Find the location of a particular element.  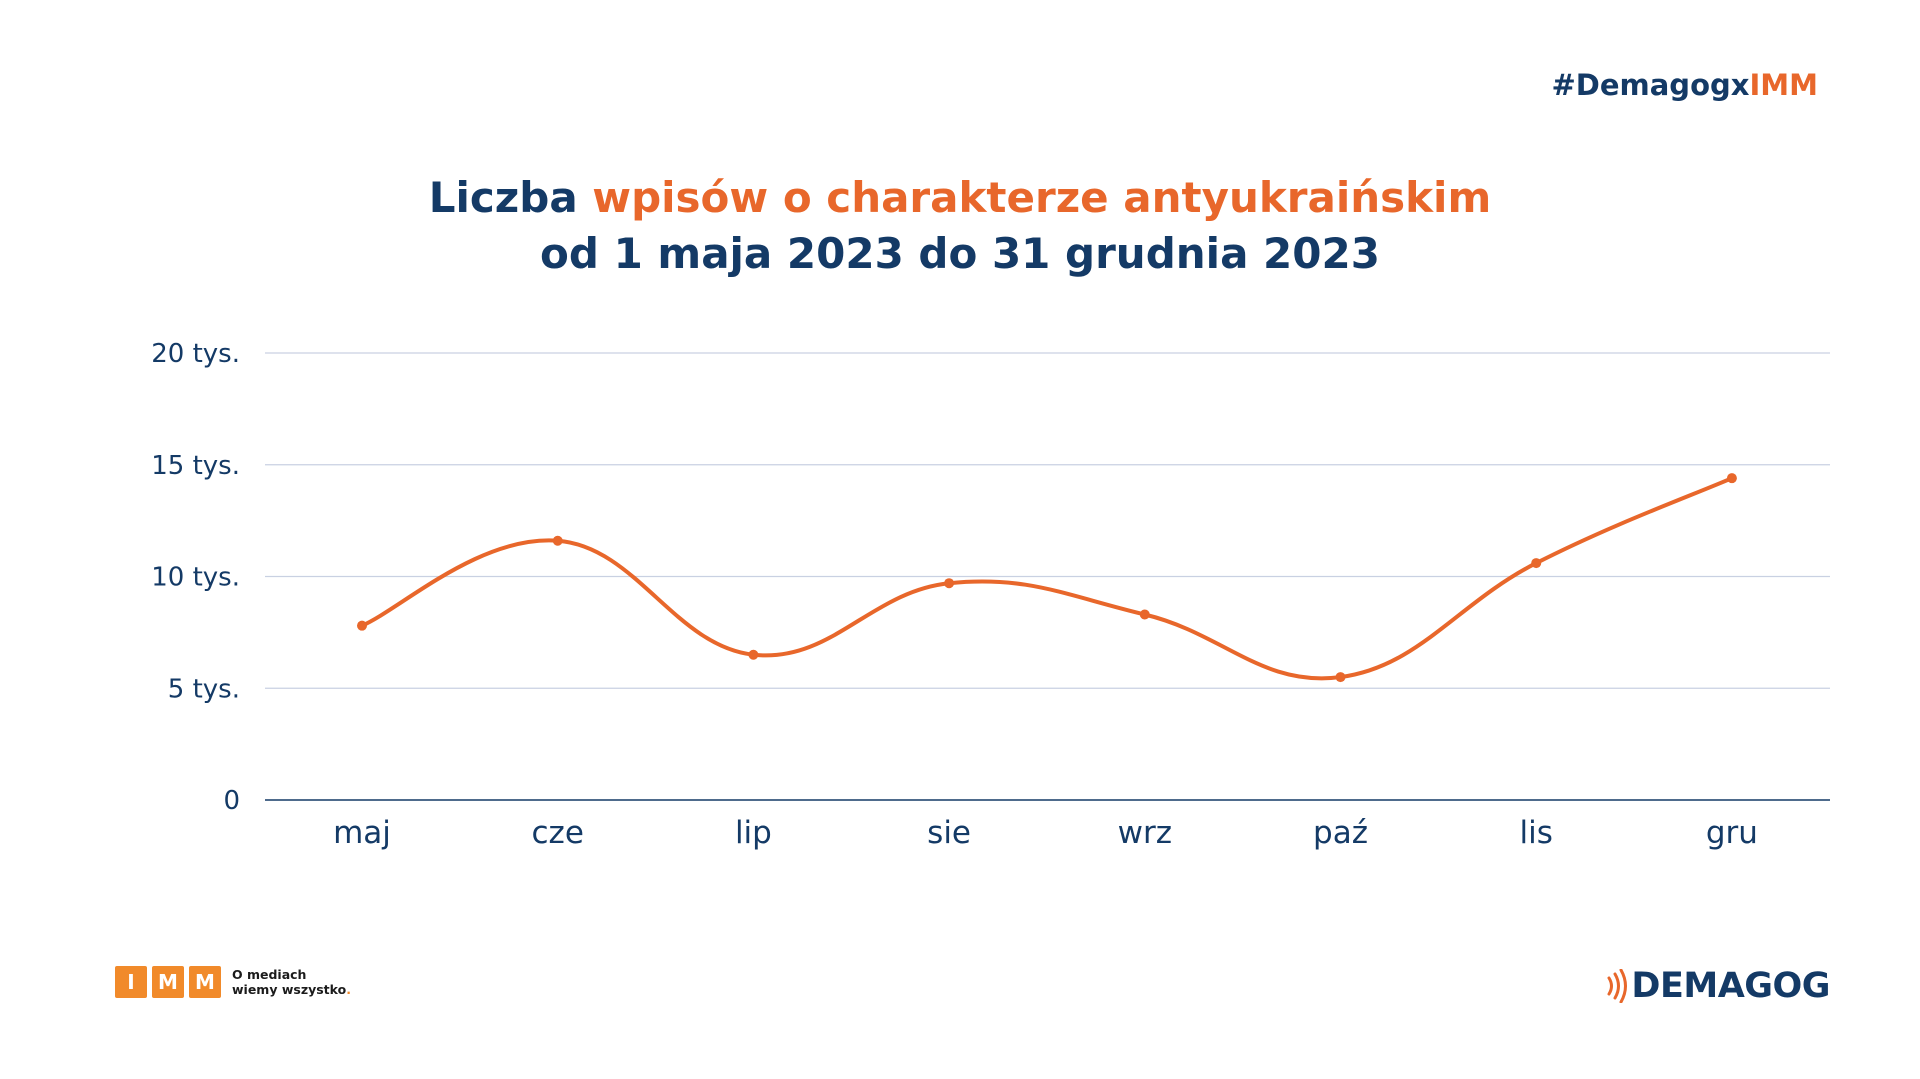

title-part-2: wpisów o charakterze antyukraińskim is located at coordinates (1042, 197).